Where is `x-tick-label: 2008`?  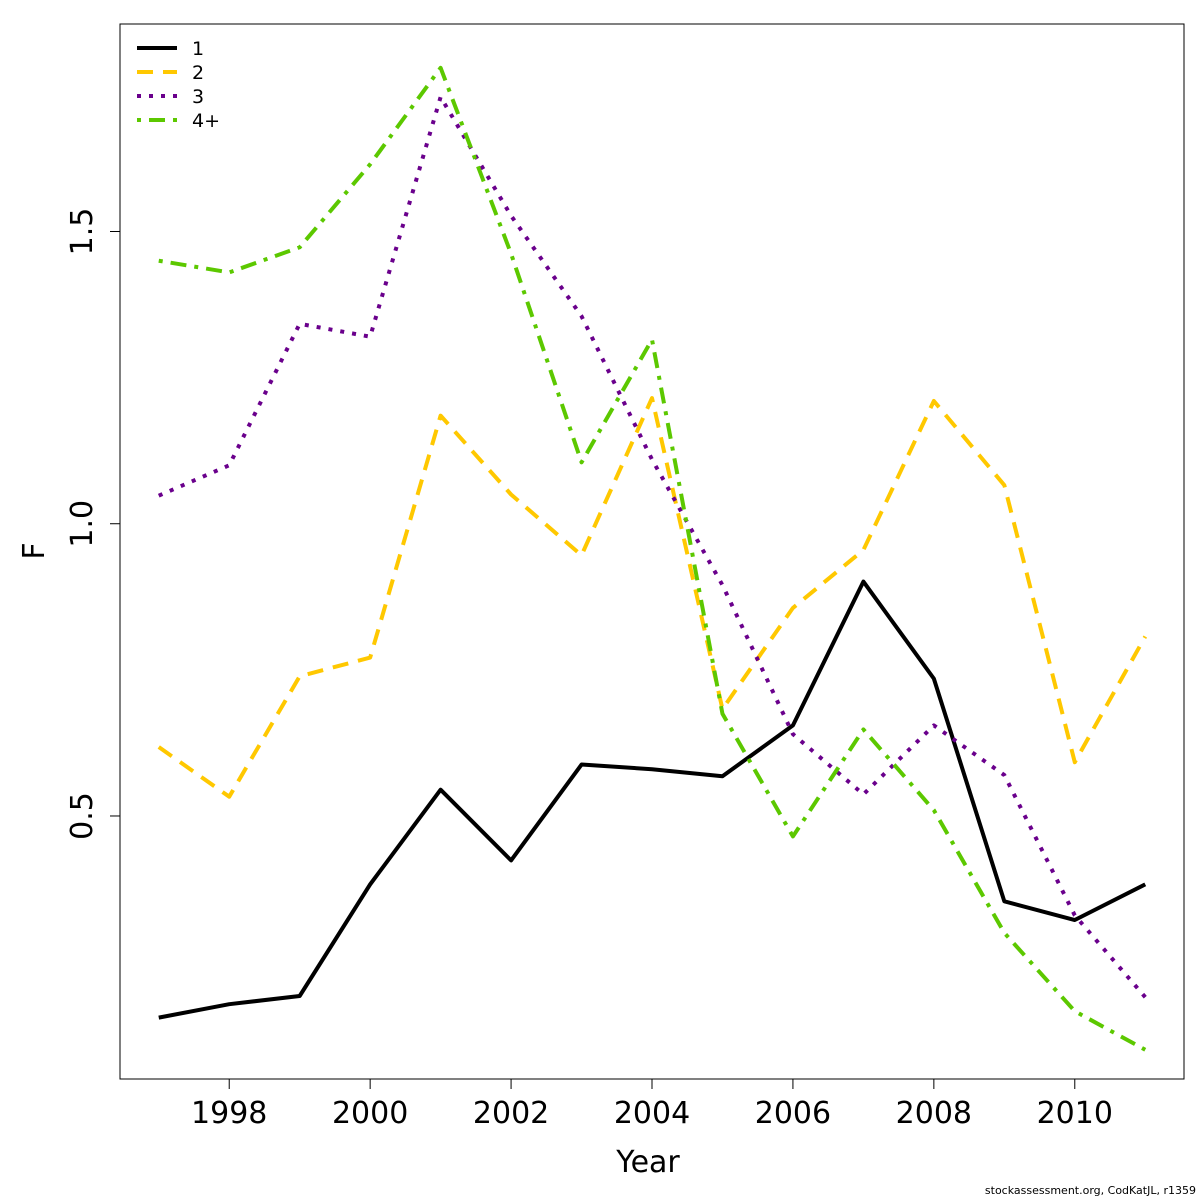 x-tick-label: 2008 is located at coordinates (934, 1113).